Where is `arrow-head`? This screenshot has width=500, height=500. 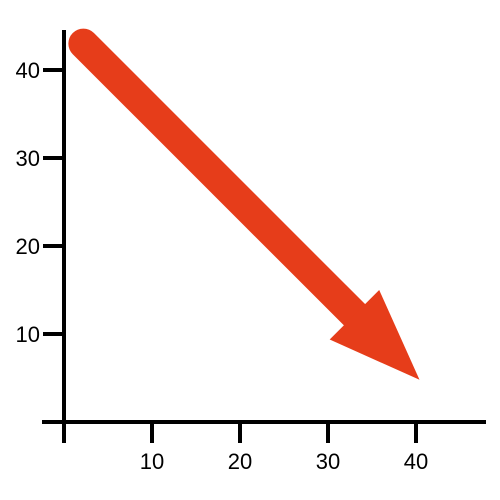 arrow-head is located at coordinates (374, 335).